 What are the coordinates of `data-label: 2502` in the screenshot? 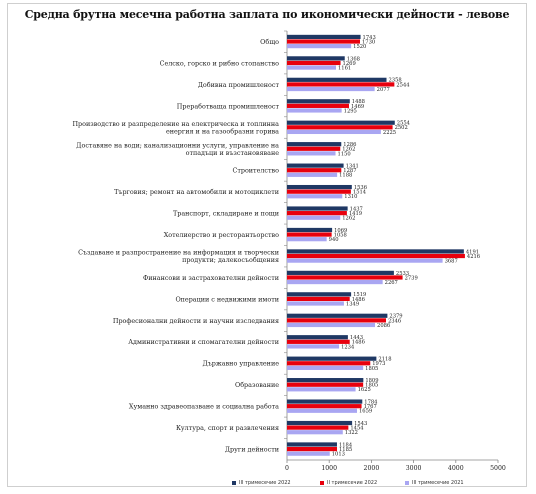 It's located at (401, 128).